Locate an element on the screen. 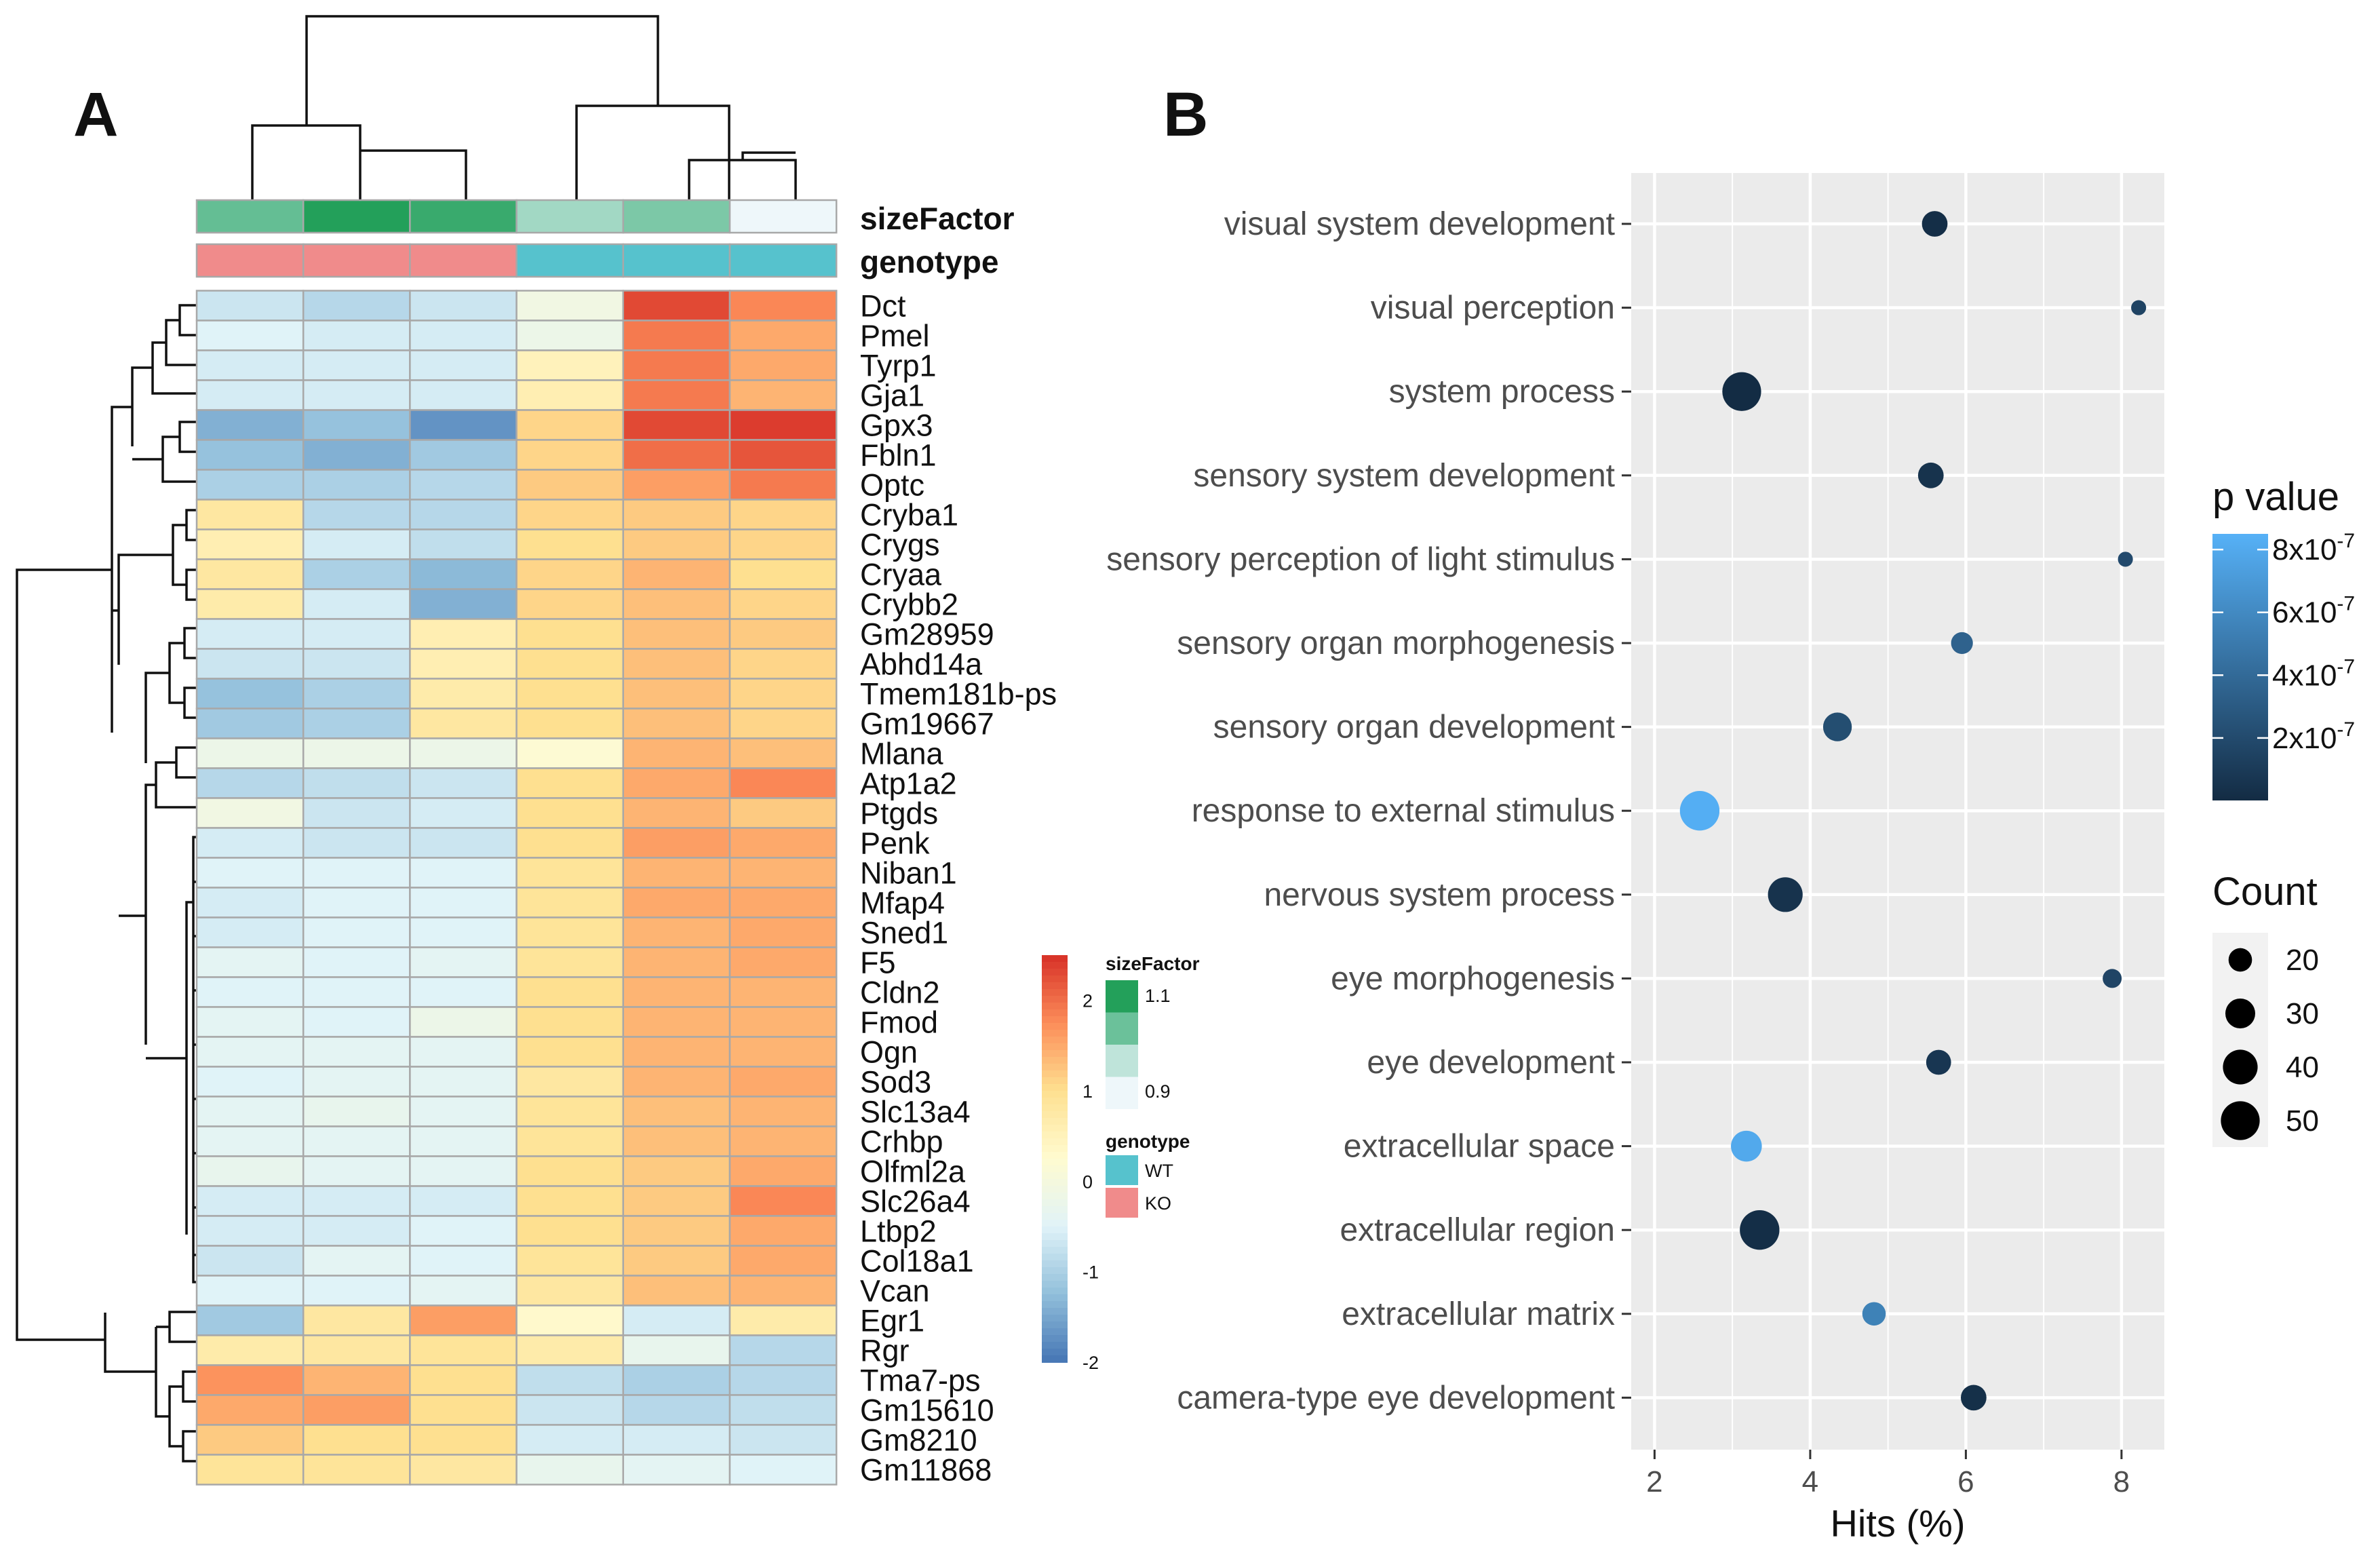 This screenshot has width=2380, height=1567. color-scale-tick-label: 0 is located at coordinates (1087, 1182).